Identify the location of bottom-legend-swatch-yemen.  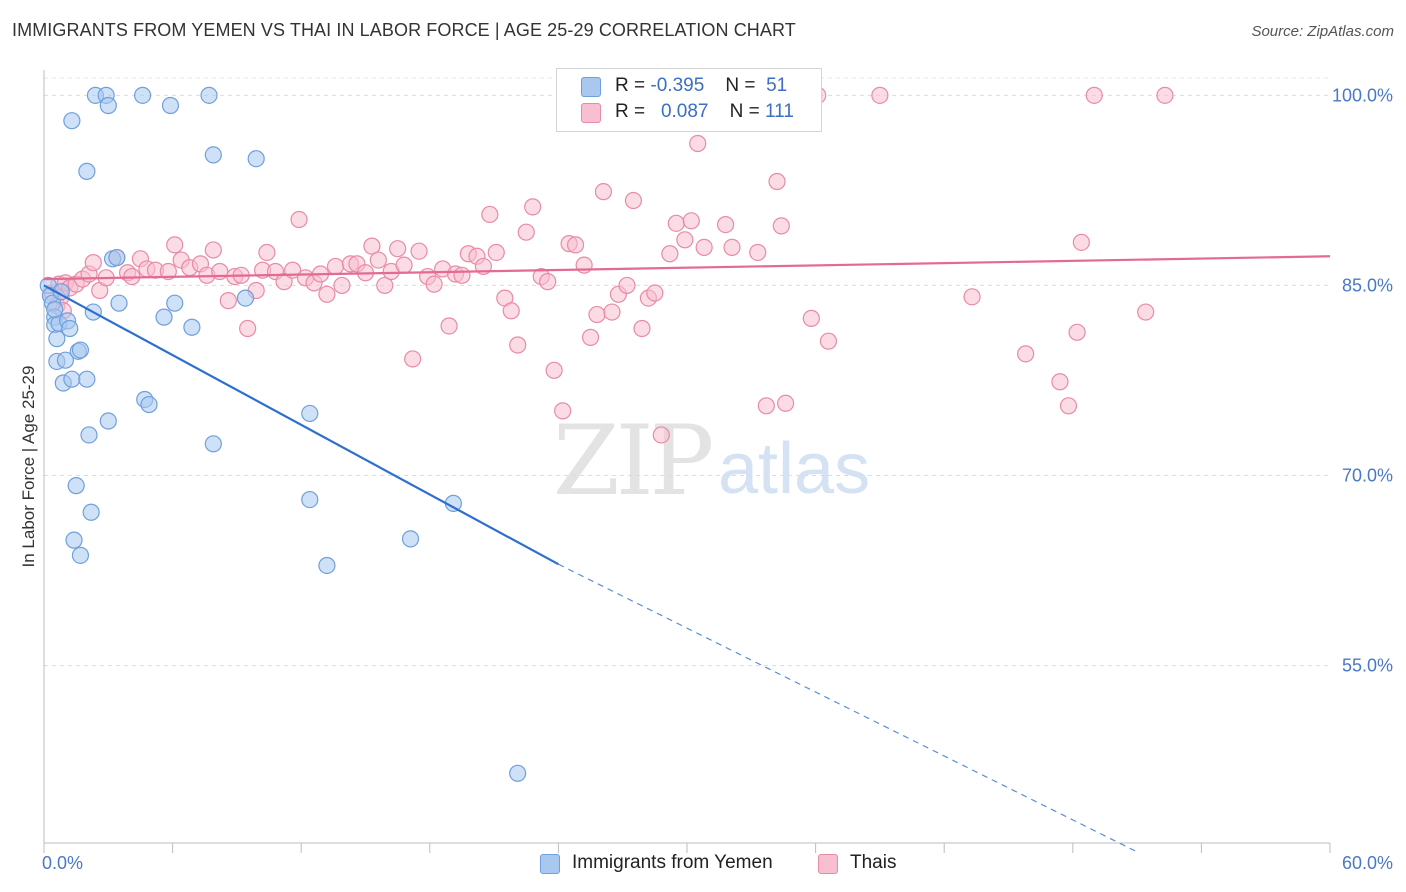
(550, 864).